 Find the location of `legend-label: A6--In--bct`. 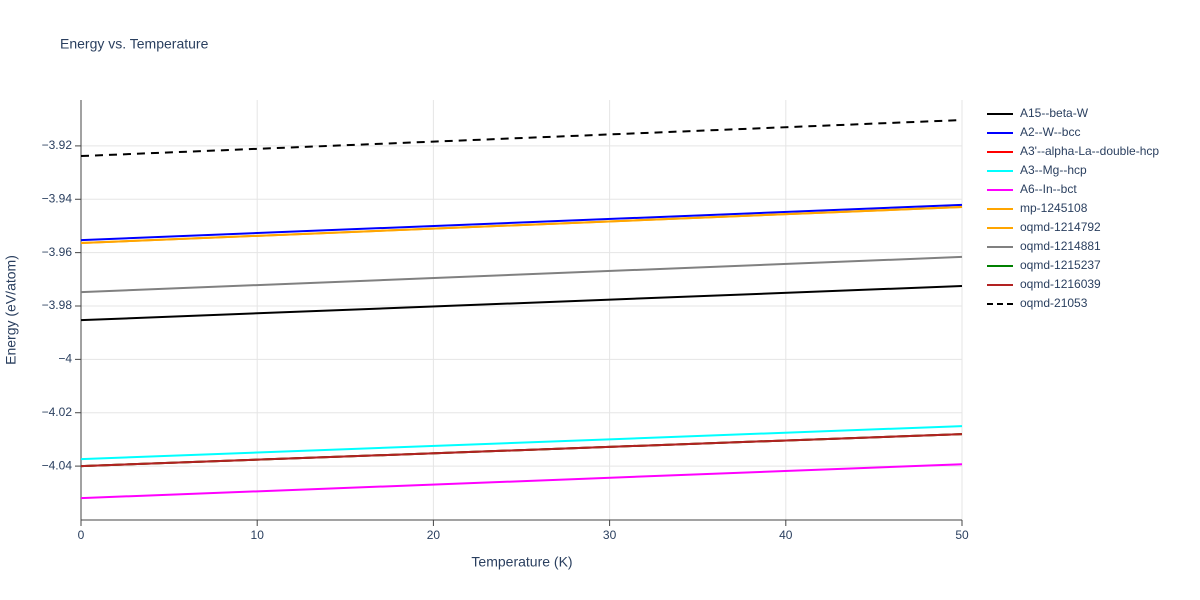

legend-label: A6--In--bct is located at coordinates (1048, 189).